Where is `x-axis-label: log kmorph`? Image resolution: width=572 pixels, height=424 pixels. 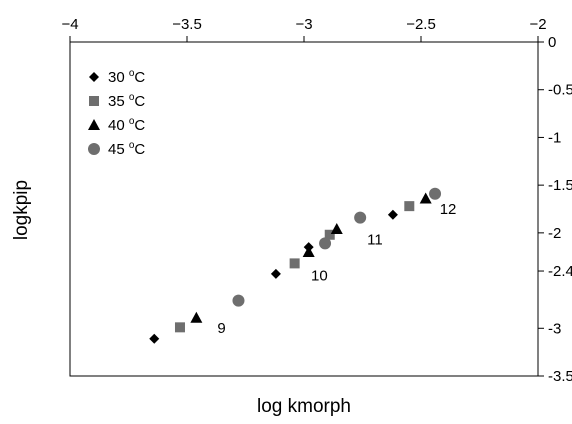 x-axis-label: log kmorph is located at coordinates (304, 406).